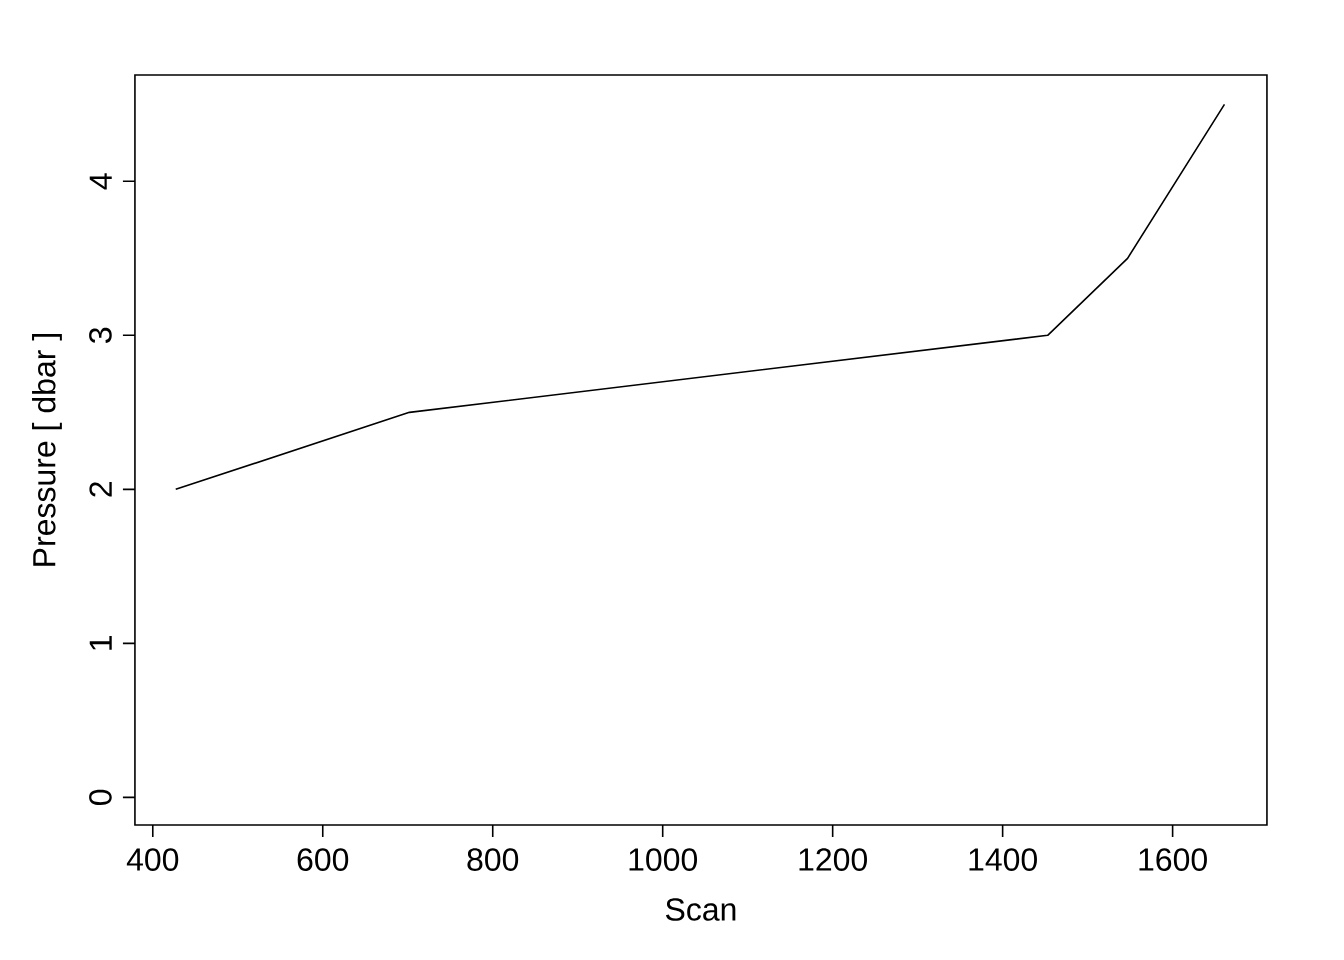 This screenshot has height=960, width=1344. What do you see at coordinates (100, 181) in the screenshot?
I see `y-tick-label: 4` at bounding box center [100, 181].